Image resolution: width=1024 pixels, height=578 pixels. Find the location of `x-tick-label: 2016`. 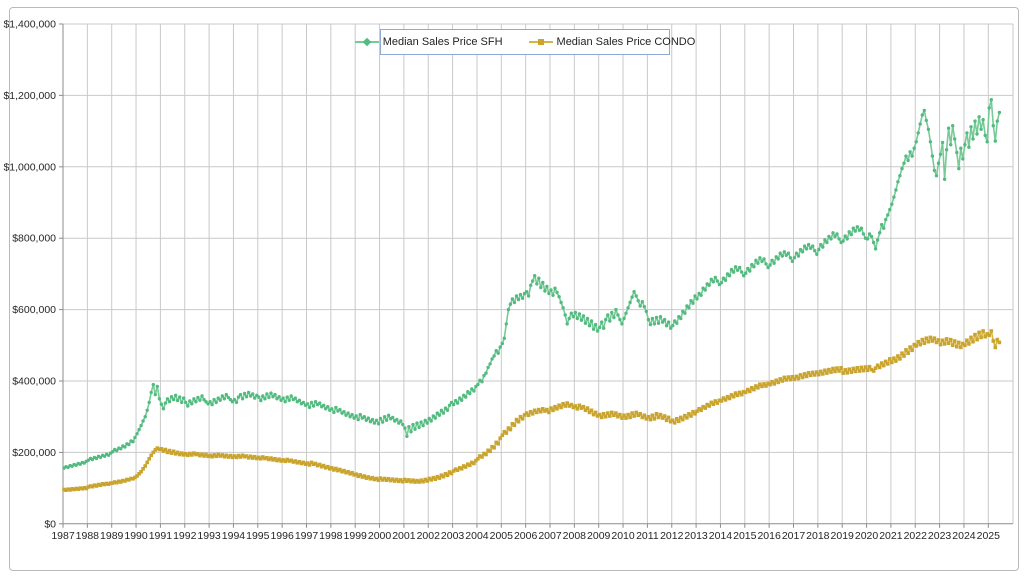

x-tick-label: 2016 is located at coordinates (769, 536).